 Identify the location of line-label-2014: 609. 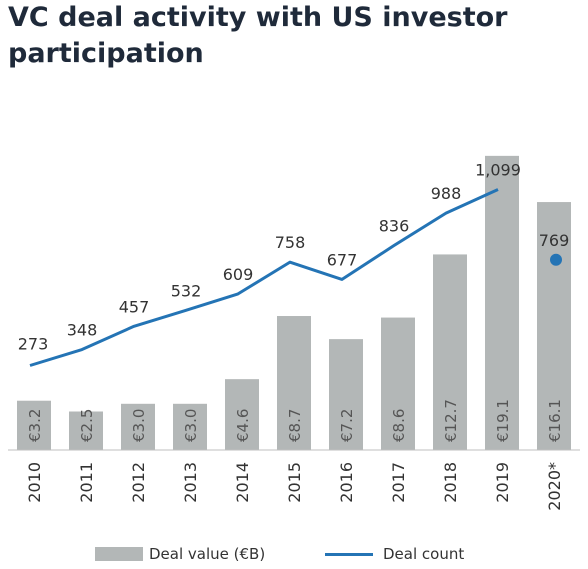
(238, 274).